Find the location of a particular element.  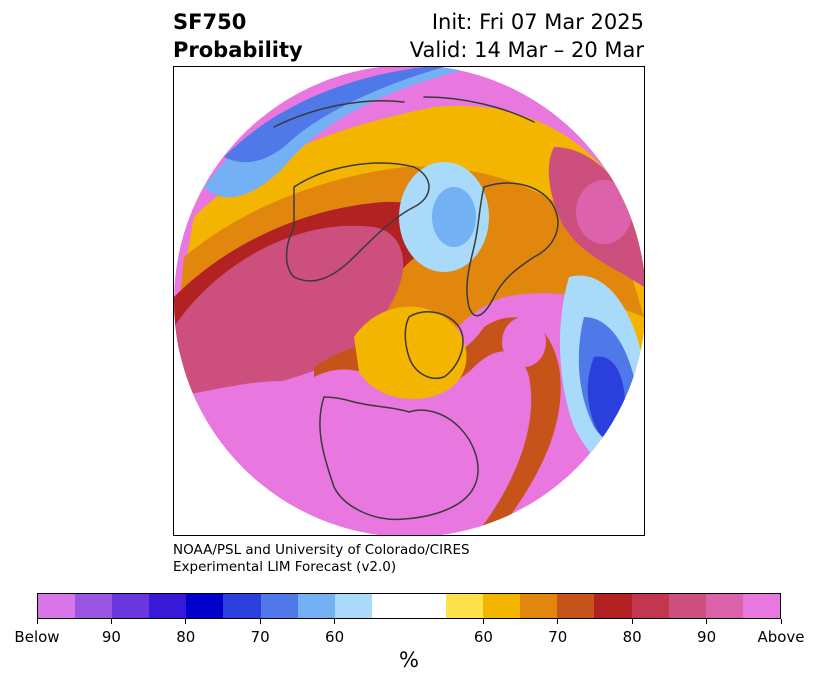

colorbar is located at coordinates (409, 606).